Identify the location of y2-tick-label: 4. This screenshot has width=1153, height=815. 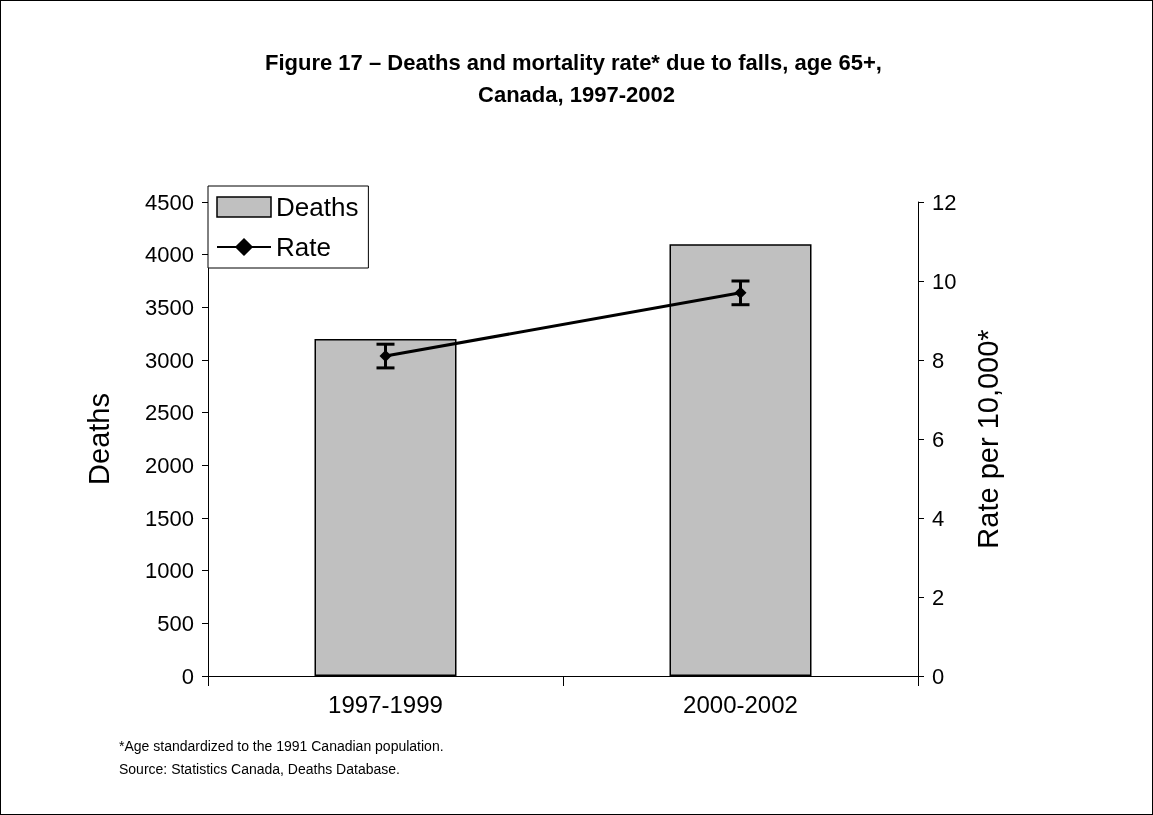
(938, 518).